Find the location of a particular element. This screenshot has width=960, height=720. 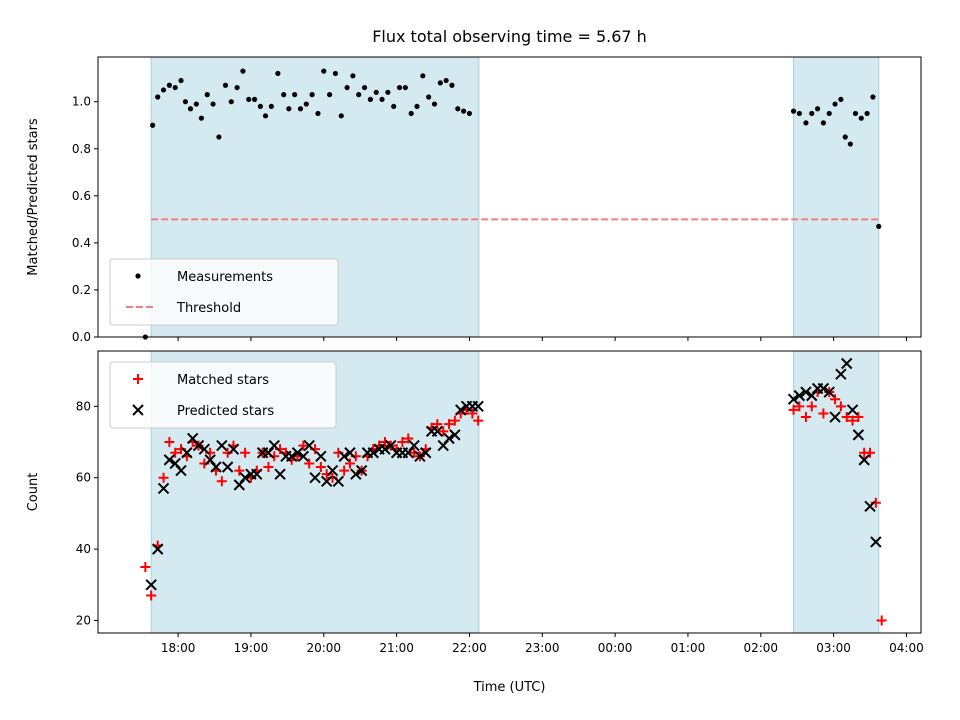

x-tick-label: 02:00 is located at coordinates (760, 648).